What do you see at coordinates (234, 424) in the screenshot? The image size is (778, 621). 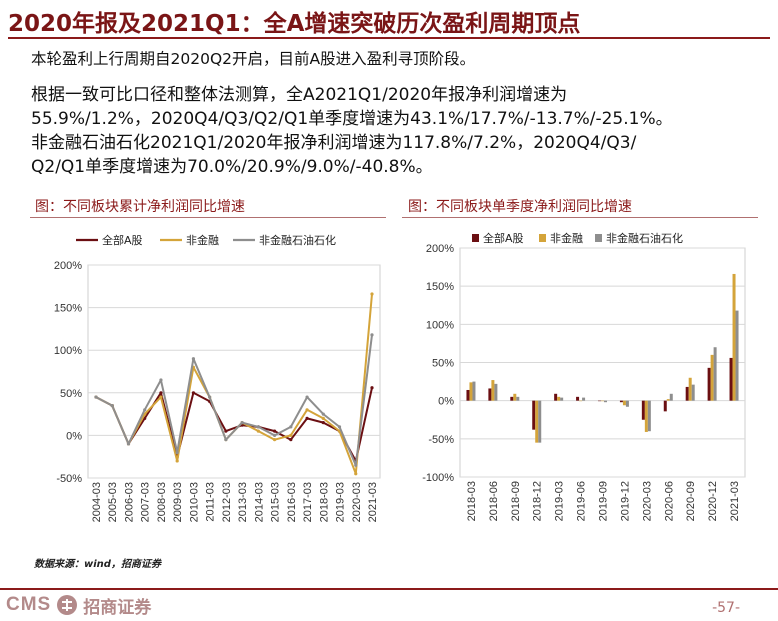 I see `series-line` at bounding box center [234, 424].